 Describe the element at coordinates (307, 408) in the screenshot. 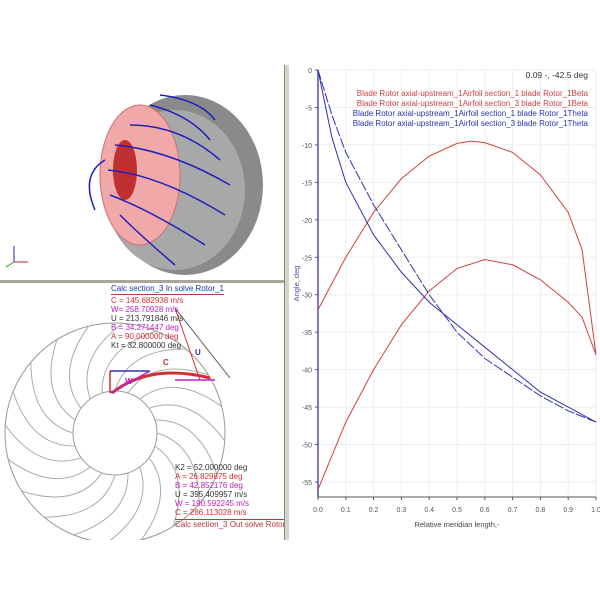

I see `y-tick-label: -45` at that location.